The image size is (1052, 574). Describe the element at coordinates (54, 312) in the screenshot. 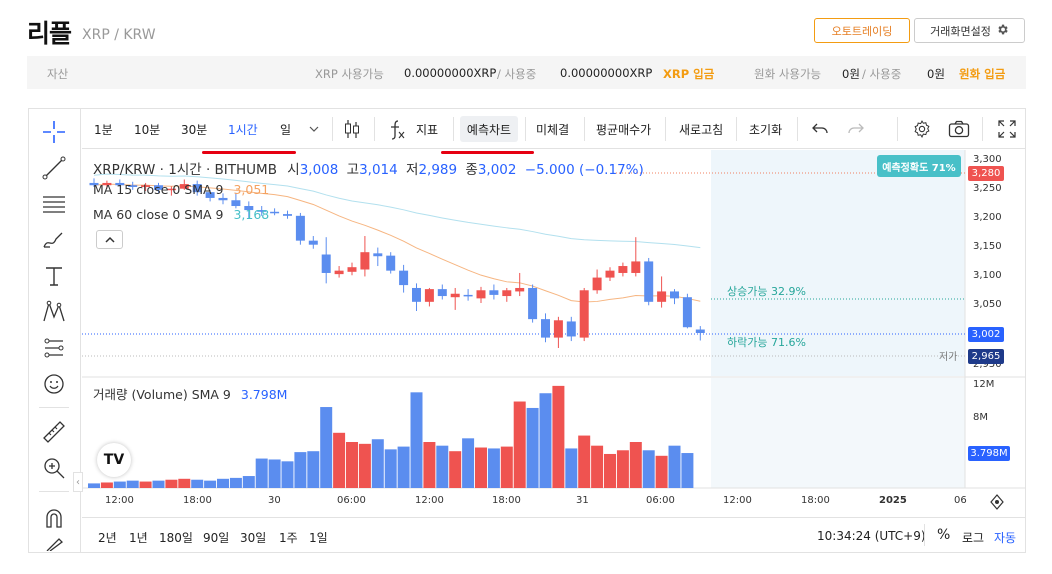

I see `pattern-icon` at that location.